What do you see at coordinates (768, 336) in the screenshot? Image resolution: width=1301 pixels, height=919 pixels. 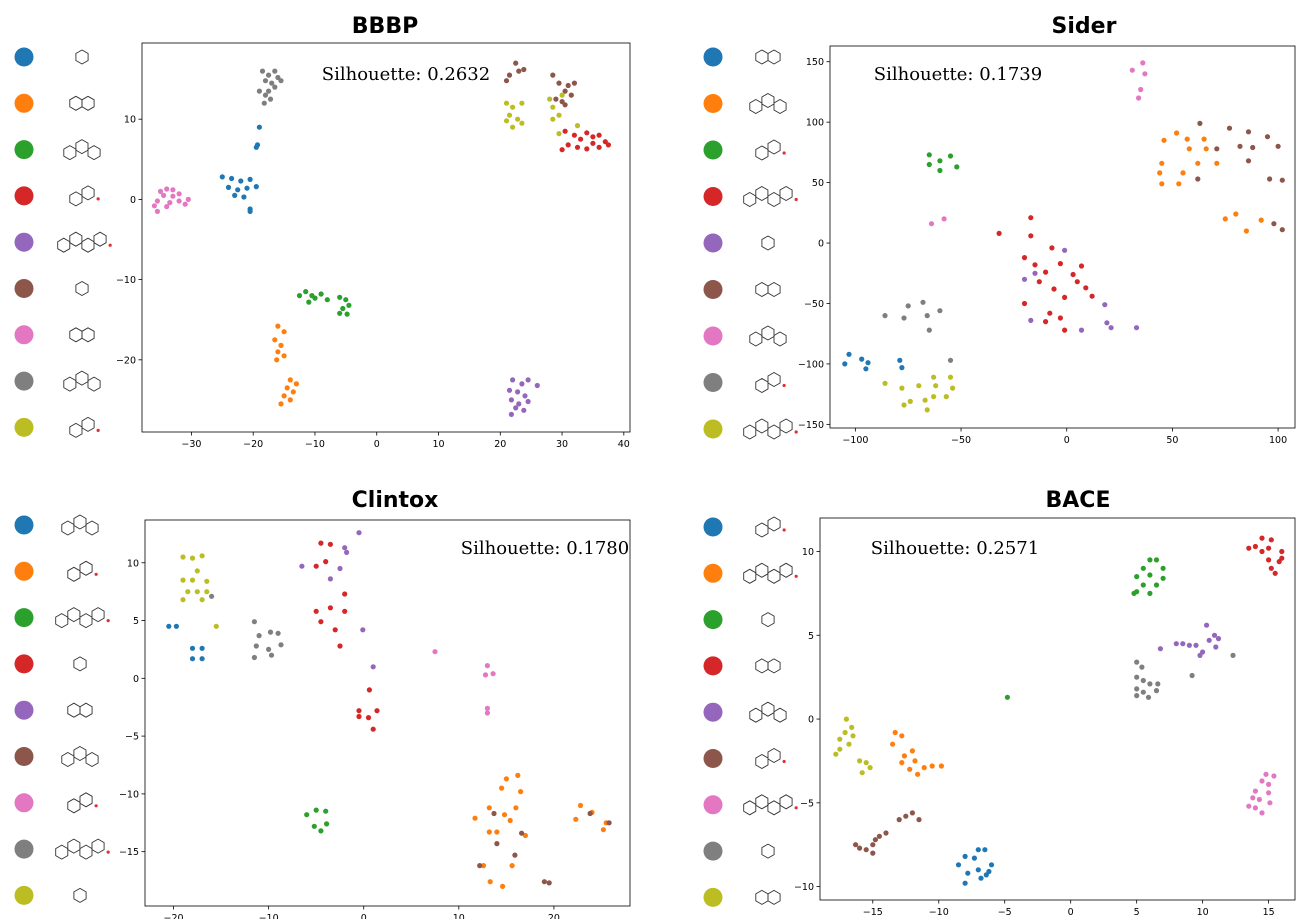 I see `epoxide-structure-icon` at bounding box center [768, 336].